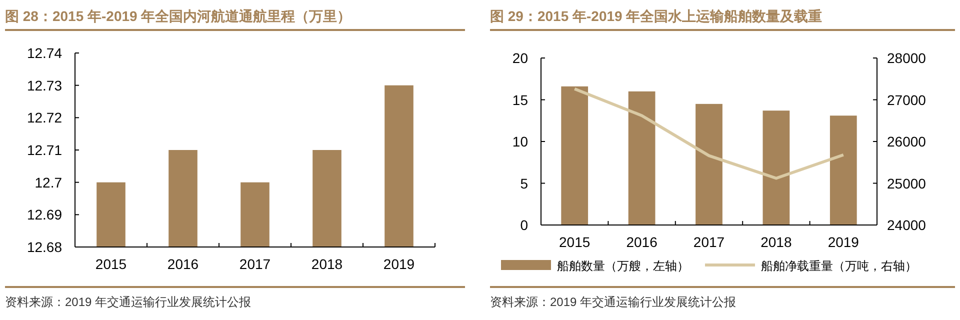 The image size is (960, 320). I want to click on y-tick-label: 15, so click(520, 100).